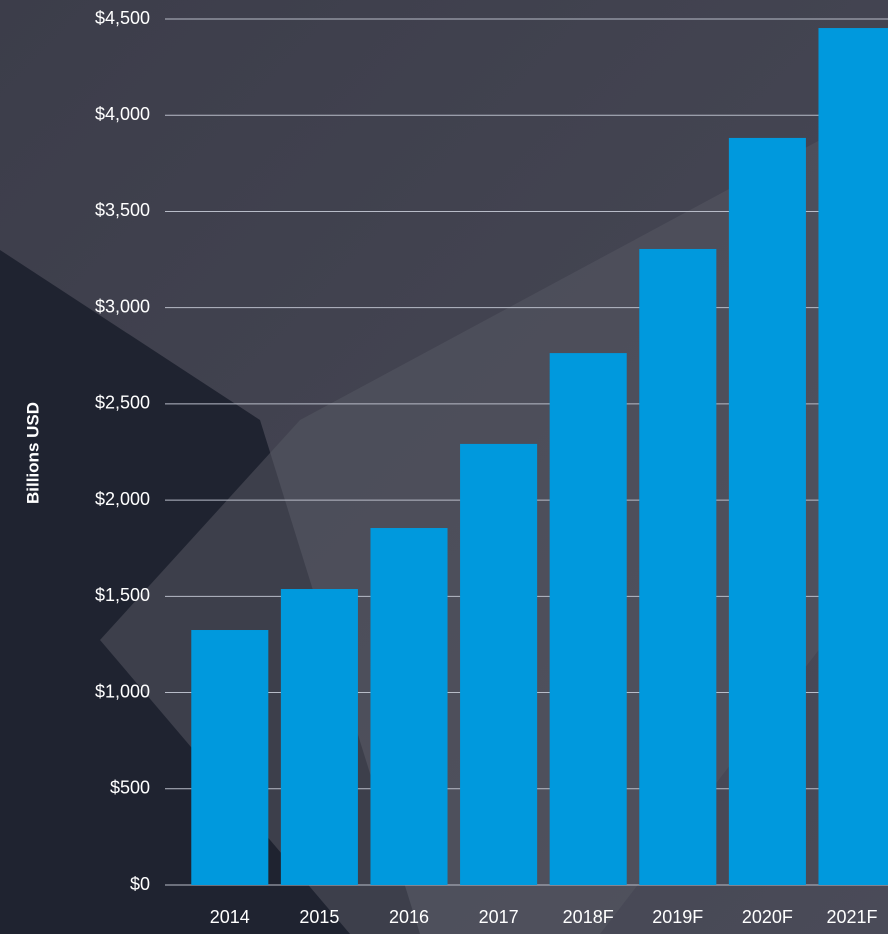  Describe the element at coordinates (499, 917) in the screenshot. I see `x-tick-label: 2017` at that location.